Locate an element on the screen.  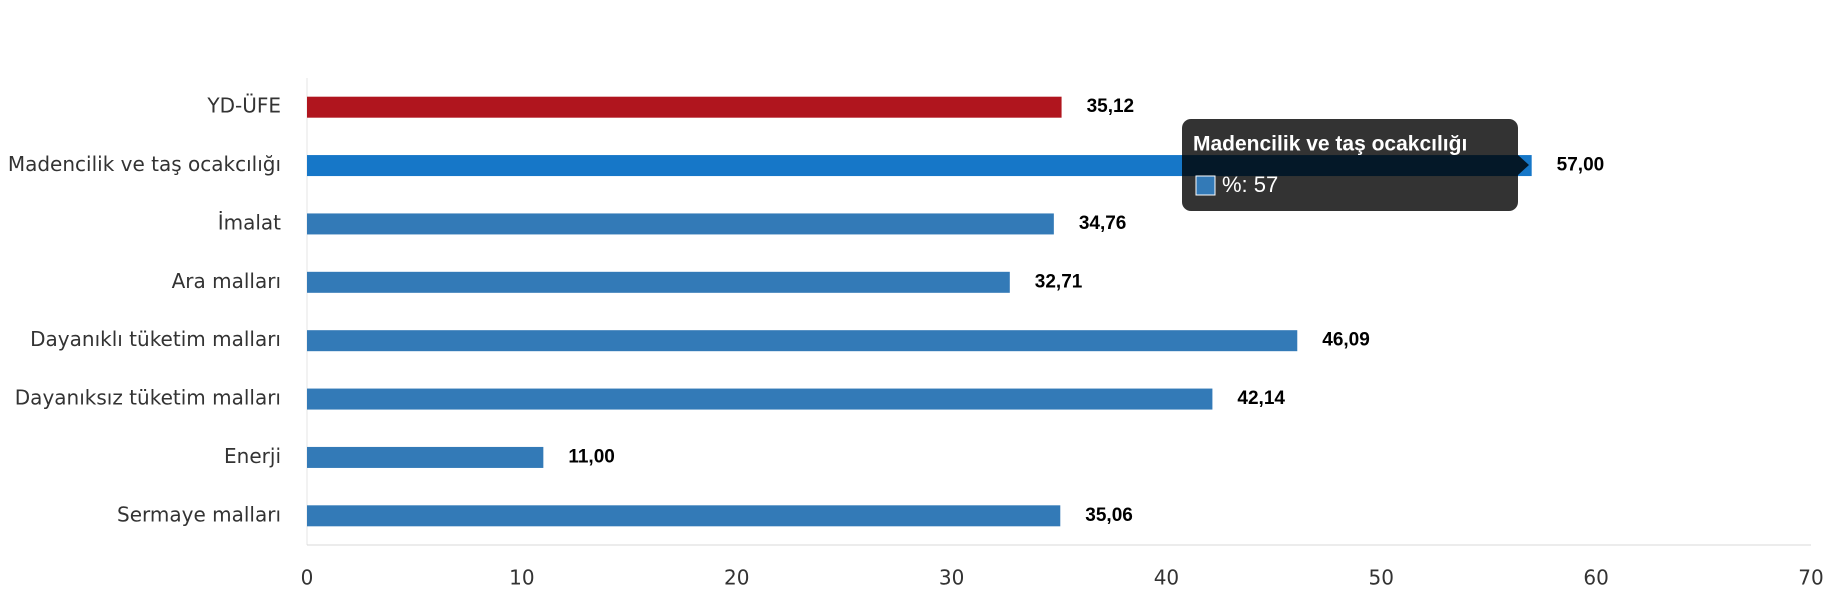
tooltip-text: %: 57 is located at coordinates (1250, 184).